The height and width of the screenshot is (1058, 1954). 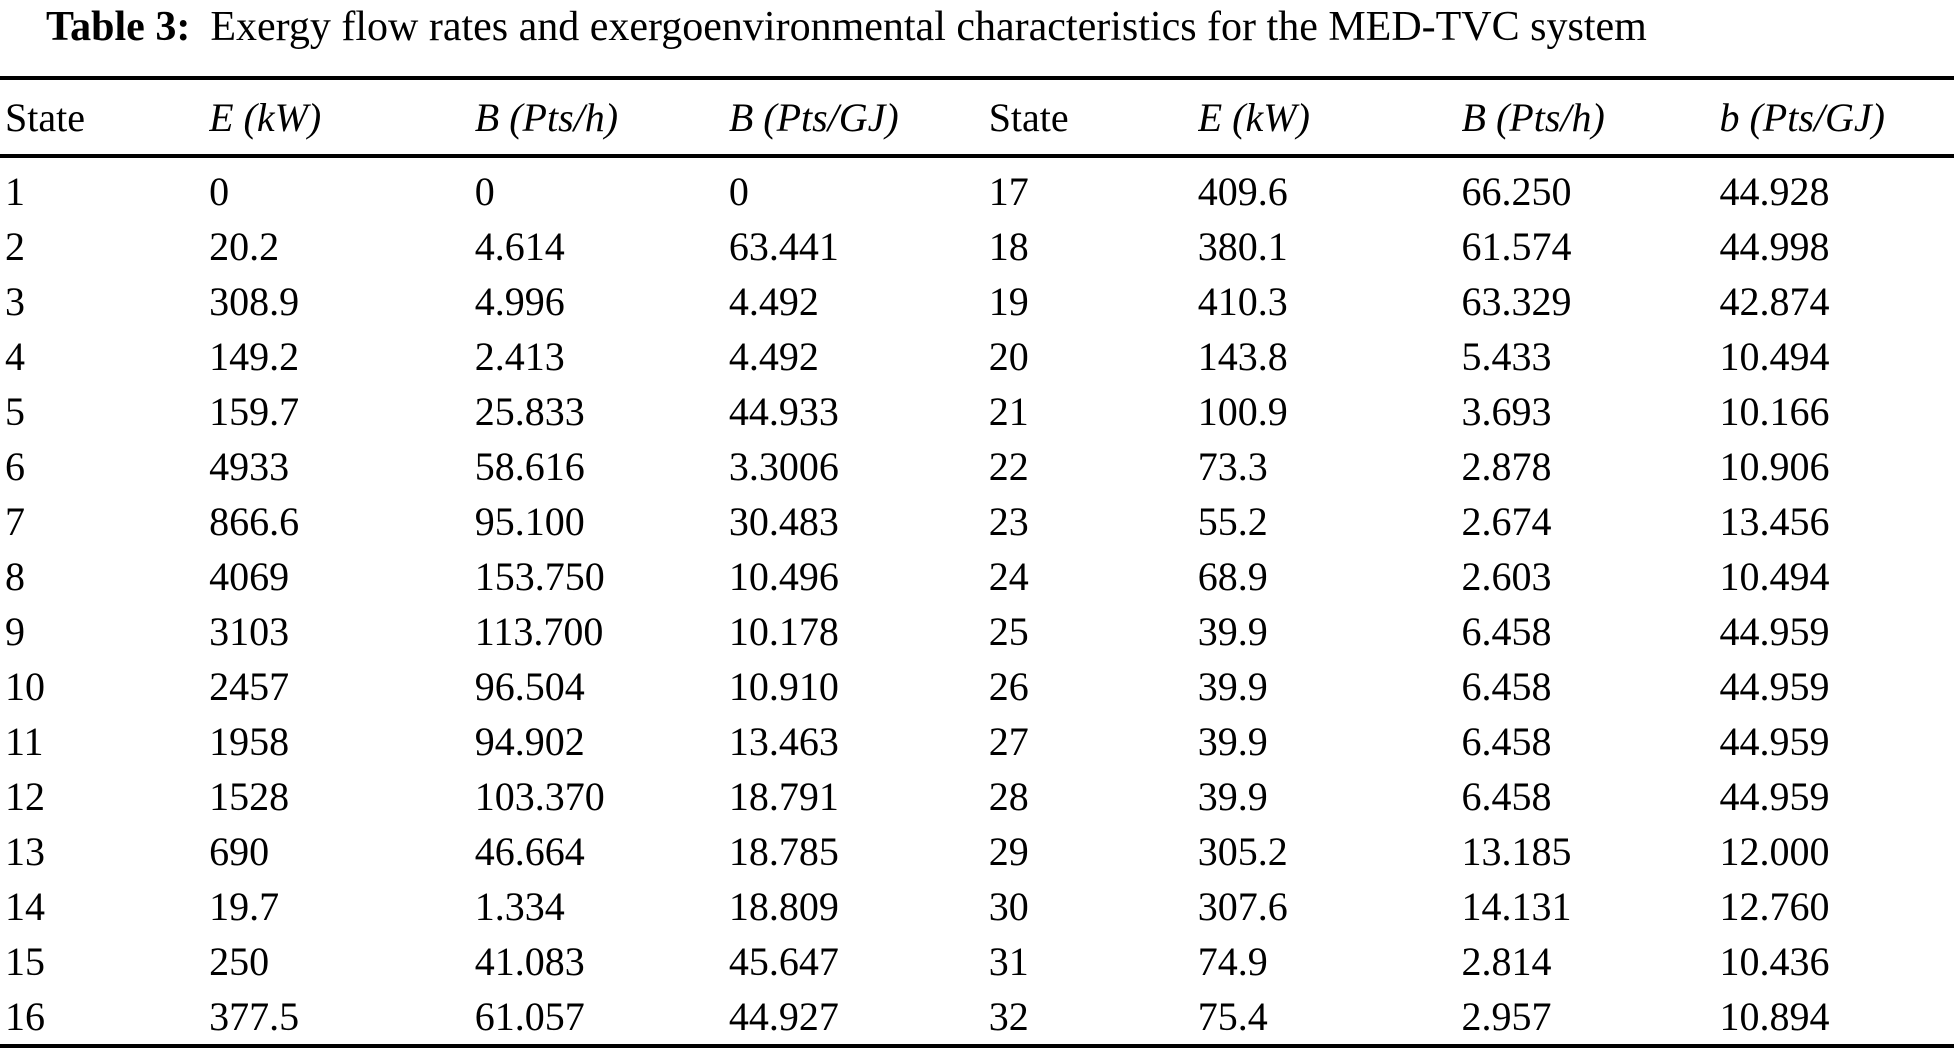 What do you see at coordinates (783, 246) in the screenshot?
I see `table-cell: 63.441` at bounding box center [783, 246].